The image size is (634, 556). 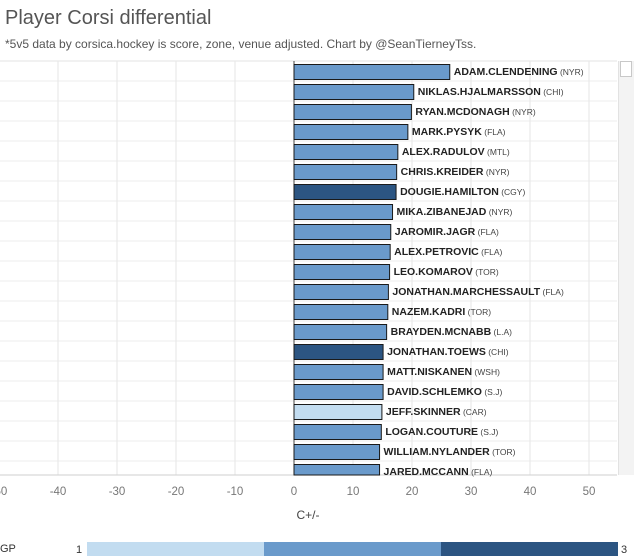 I want to click on bar-label: NAZEM.KADRI (TOR), so click(x=441, y=312).